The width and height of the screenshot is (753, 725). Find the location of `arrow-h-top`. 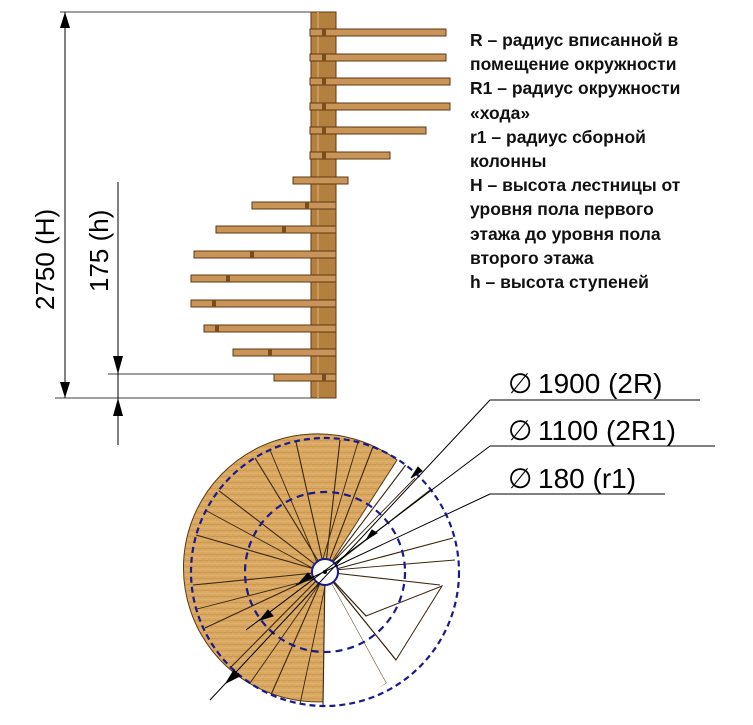

arrow-h-top is located at coordinates (118, 365).